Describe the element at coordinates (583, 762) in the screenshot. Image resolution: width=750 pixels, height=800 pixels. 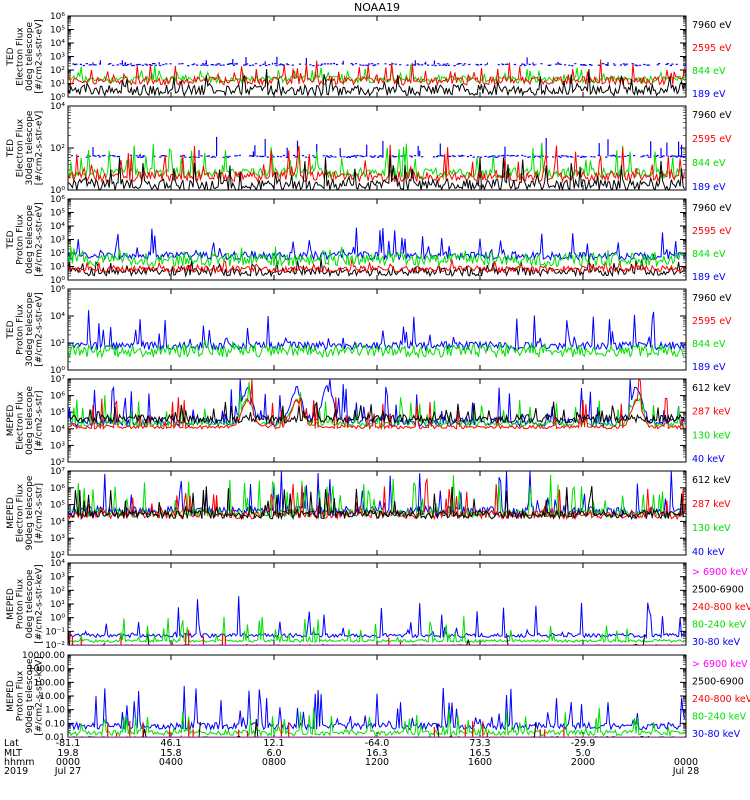
I see `x-tick-hhmm: 2000` at that location.